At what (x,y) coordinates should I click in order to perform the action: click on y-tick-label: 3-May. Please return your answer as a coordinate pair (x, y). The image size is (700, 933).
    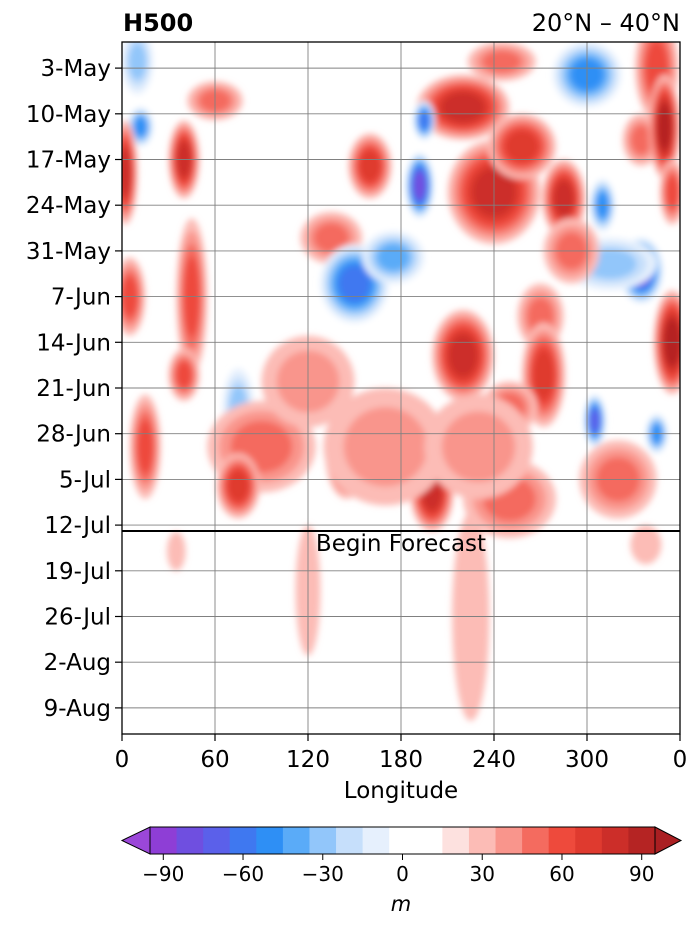
    Looking at the image, I should click on (76, 69).